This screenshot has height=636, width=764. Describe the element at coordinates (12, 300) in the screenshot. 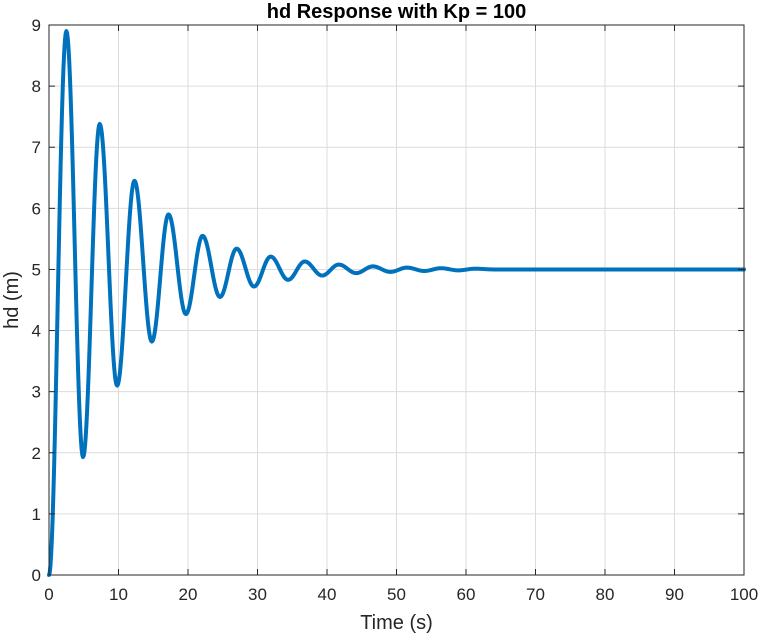

I see `y-axis-label: hd (m)` at that location.